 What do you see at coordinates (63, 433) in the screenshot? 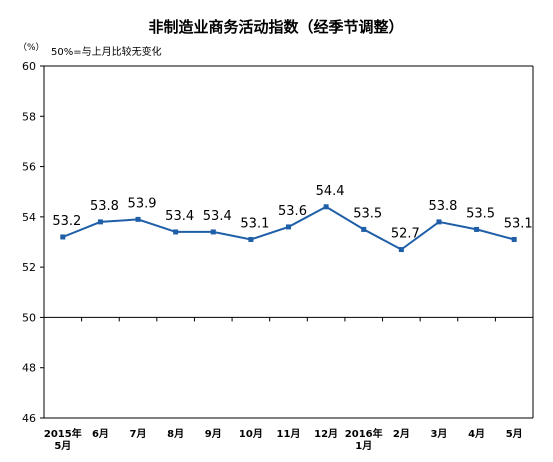
I see `x-tick-label: 2015年` at bounding box center [63, 433].